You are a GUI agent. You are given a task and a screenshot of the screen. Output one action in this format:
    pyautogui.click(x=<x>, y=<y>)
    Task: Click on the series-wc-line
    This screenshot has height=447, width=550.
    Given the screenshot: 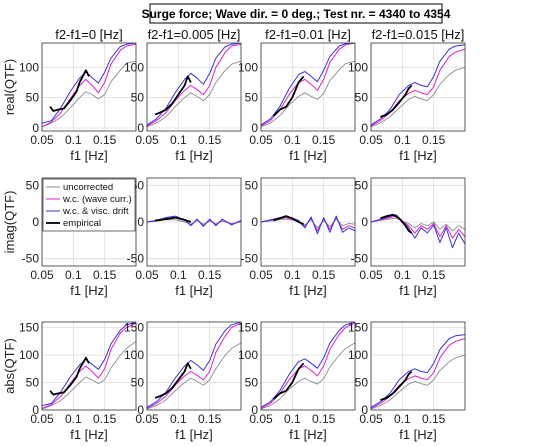 What is the action you would take?
    pyautogui.click(x=194, y=365)
    